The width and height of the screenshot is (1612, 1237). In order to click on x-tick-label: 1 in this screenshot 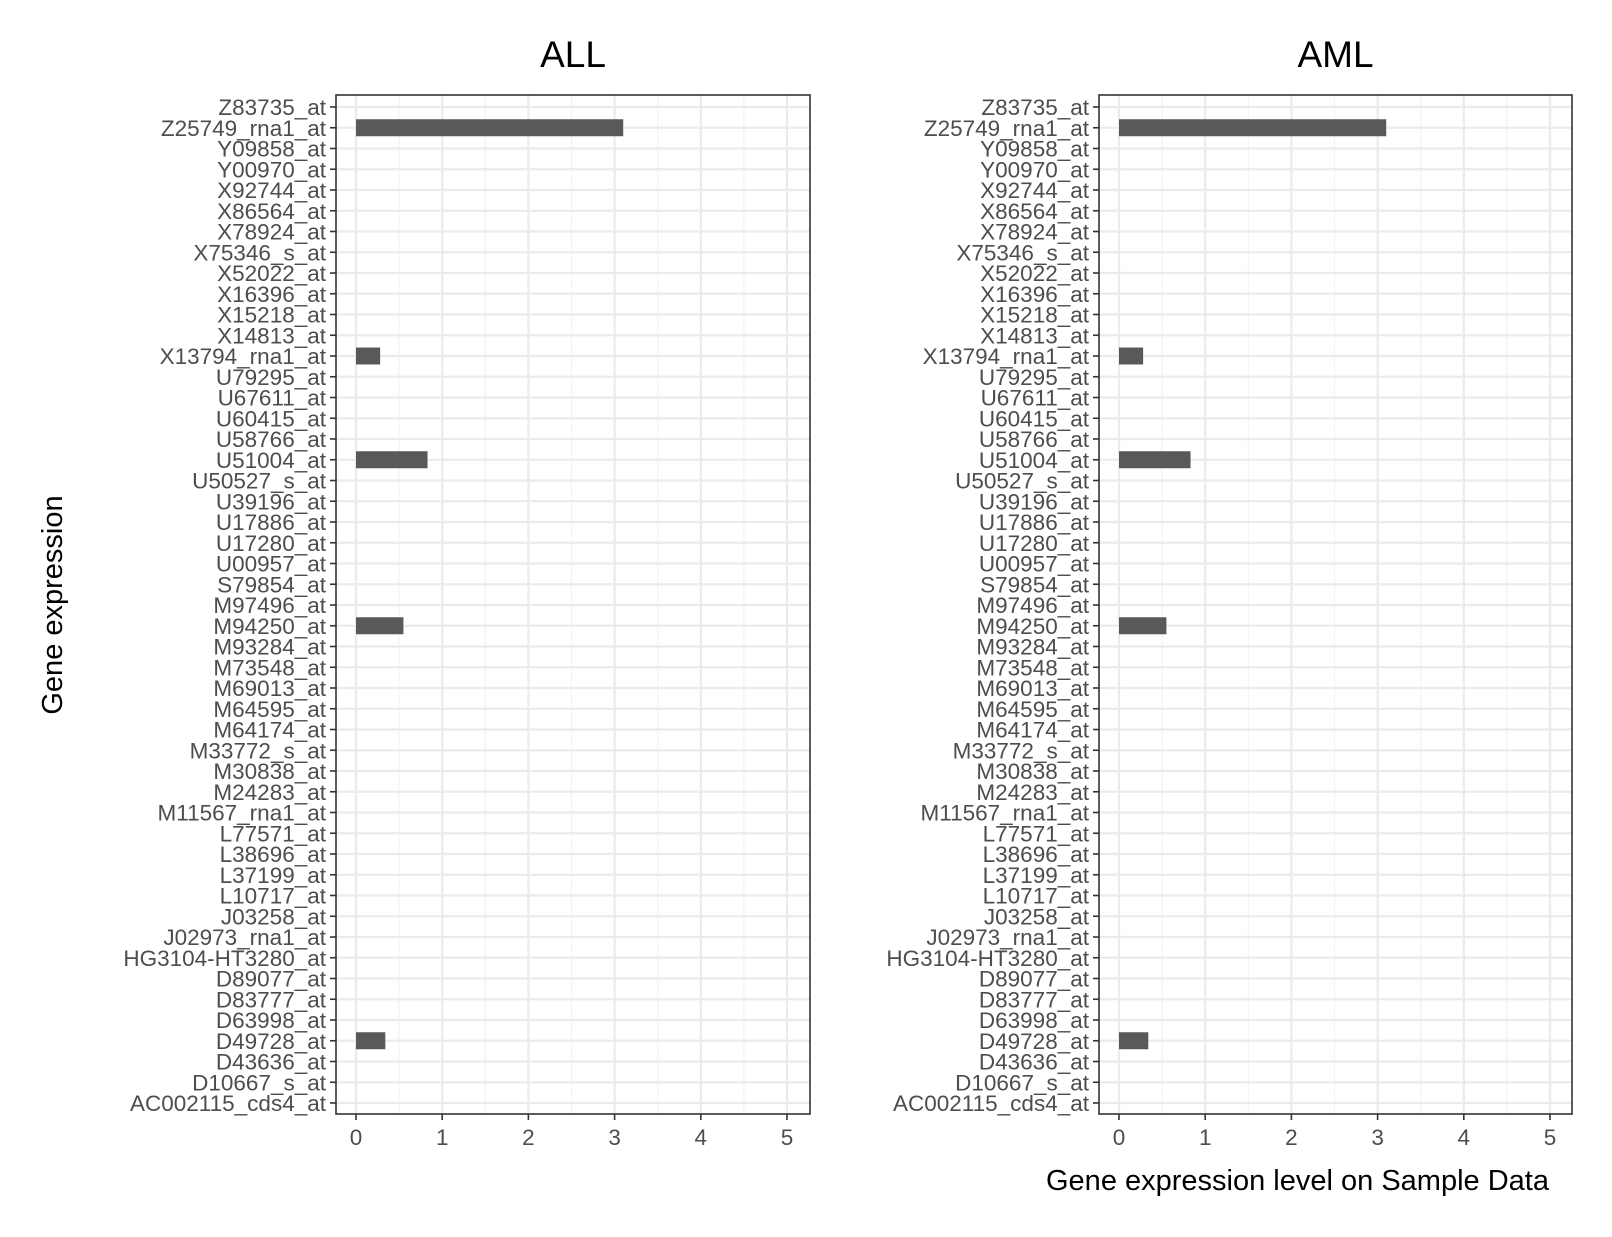, I will do `click(442, 1137)`.